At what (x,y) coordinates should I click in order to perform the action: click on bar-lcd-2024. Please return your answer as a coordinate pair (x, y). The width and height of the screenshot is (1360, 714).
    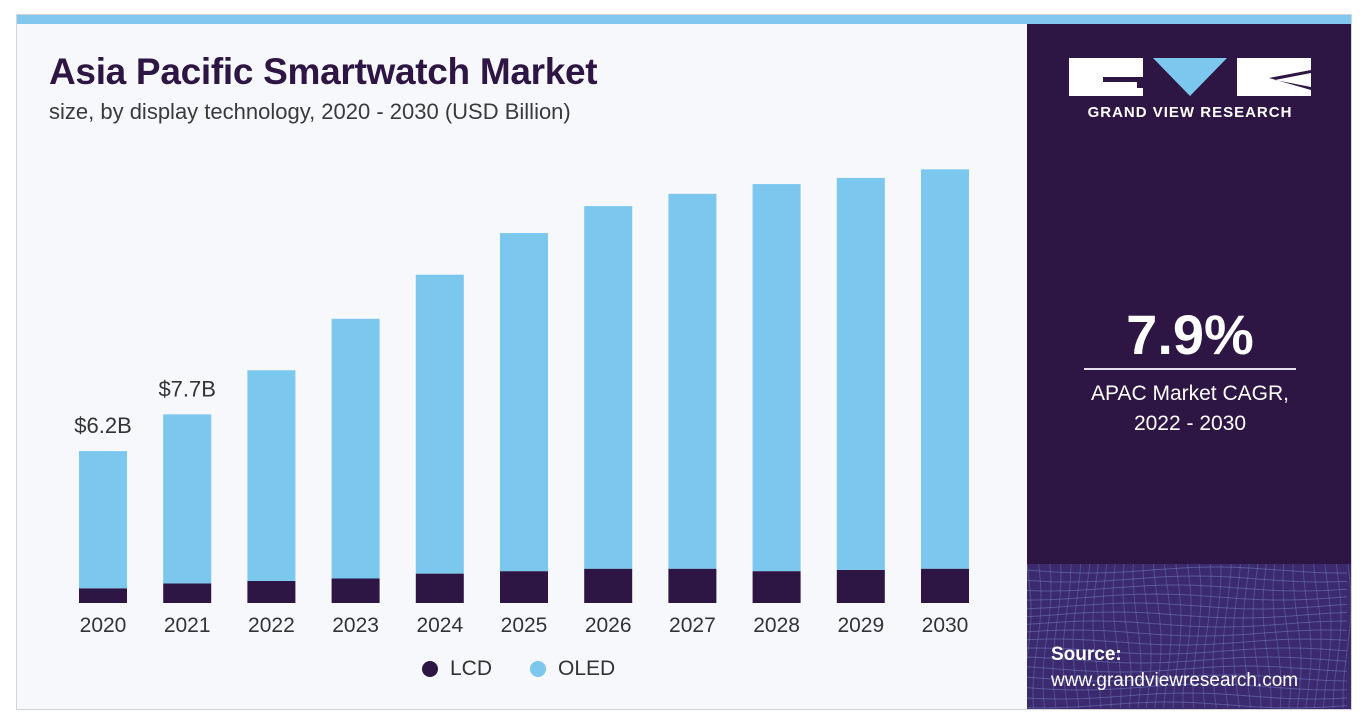
    Looking at the image, I should click on (439, 588).